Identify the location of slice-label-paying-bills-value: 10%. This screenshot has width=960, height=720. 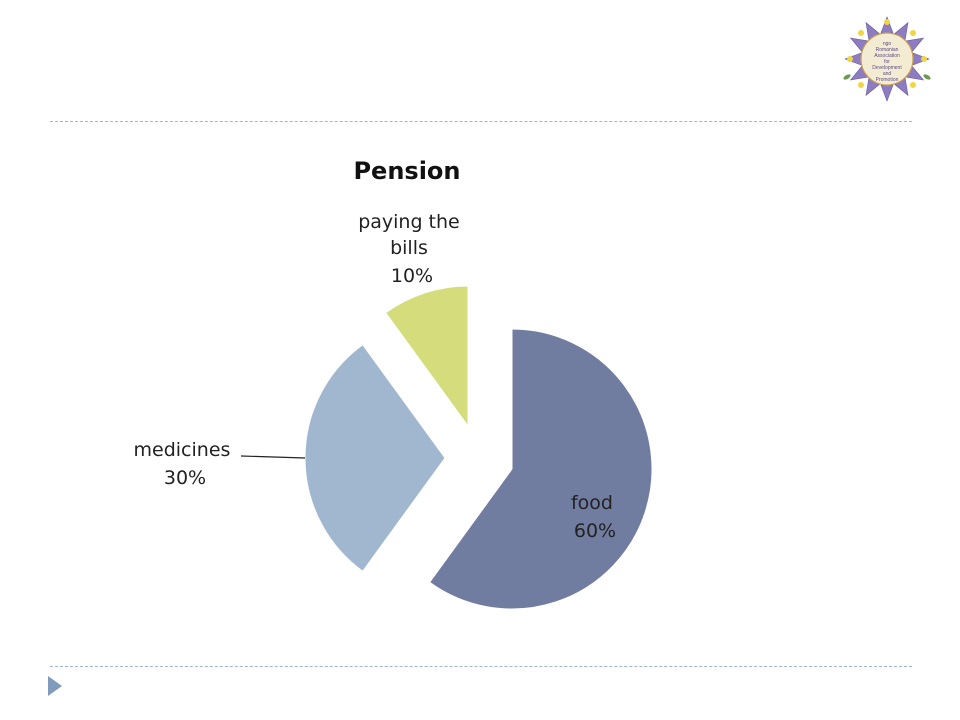
(412, 276).